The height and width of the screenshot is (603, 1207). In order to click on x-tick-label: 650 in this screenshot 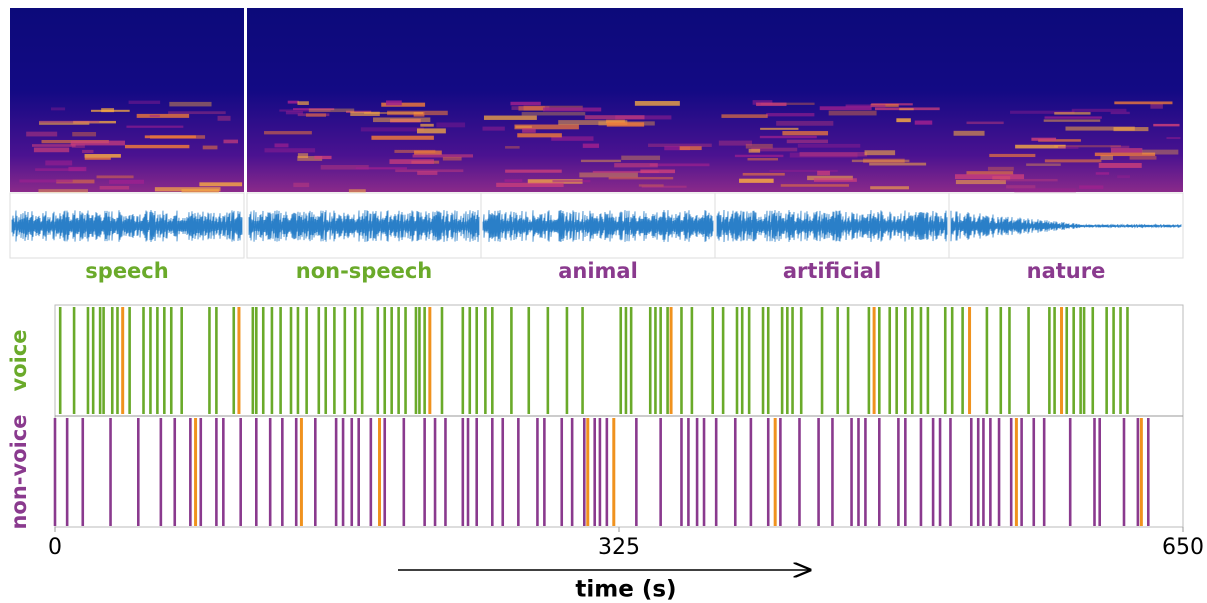, I will do `click(1183, 547)`.